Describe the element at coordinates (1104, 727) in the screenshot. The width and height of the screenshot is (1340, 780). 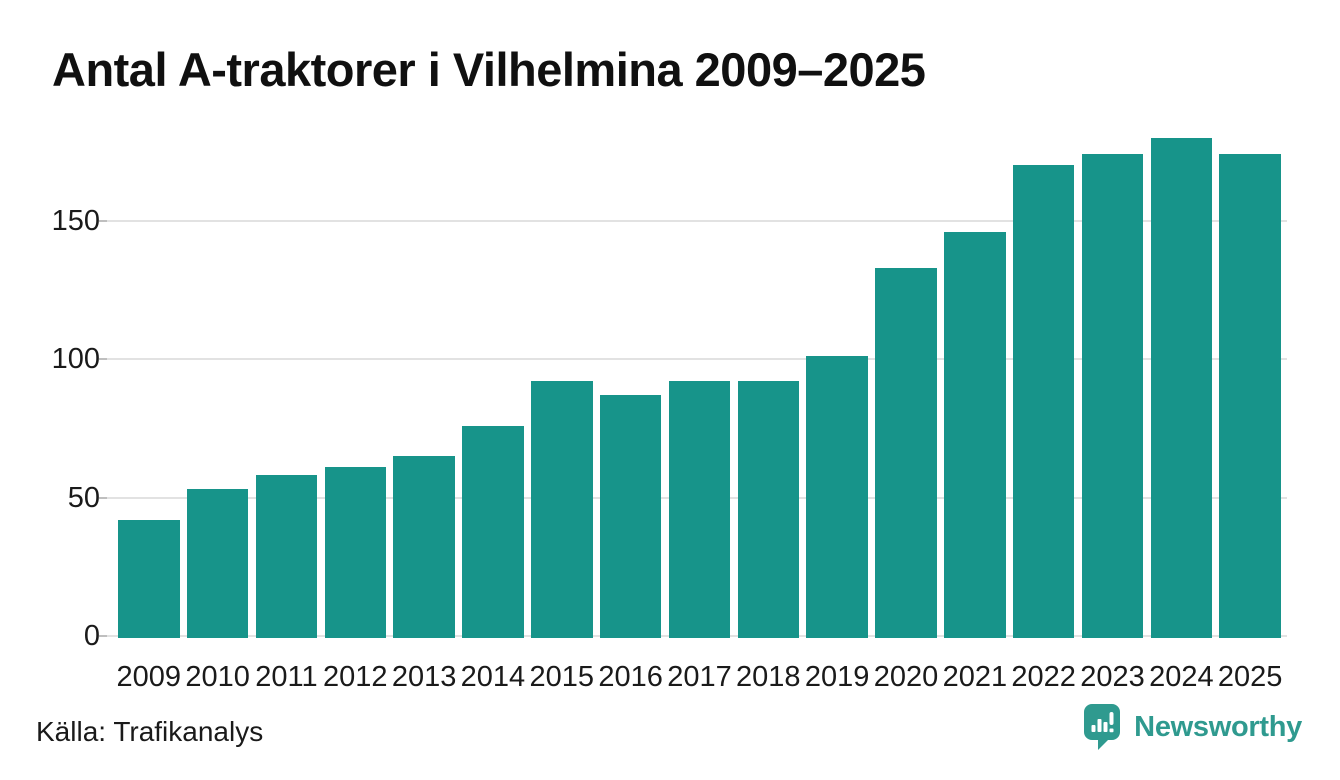
I see `newsworthy-logo-icon` at that location.